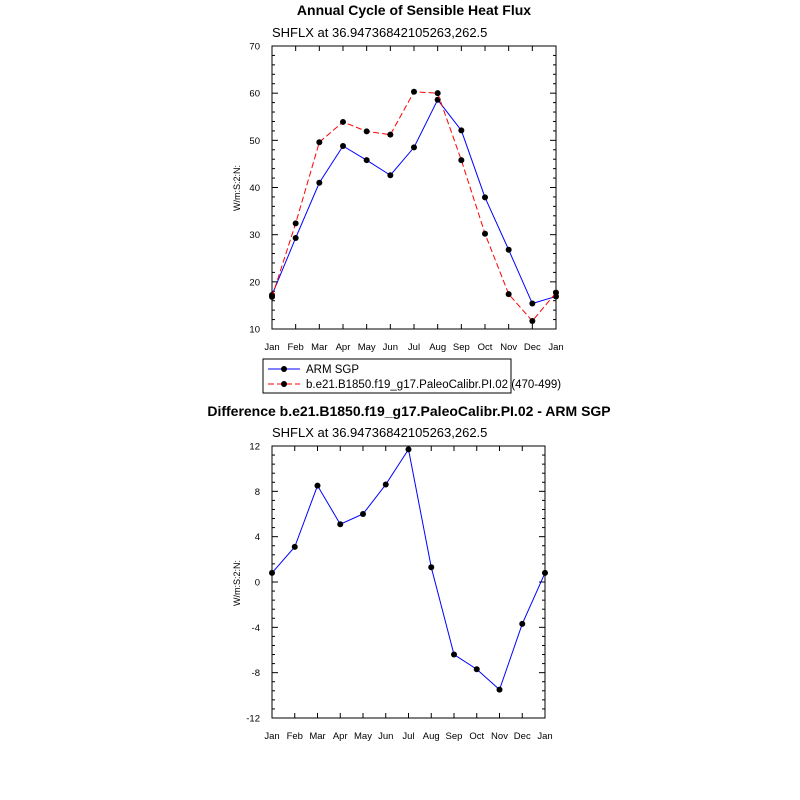 Image resolution: width=800 pixels, height=800 pixels. I want to click on y-tick-label: 70, so click(254, 47).